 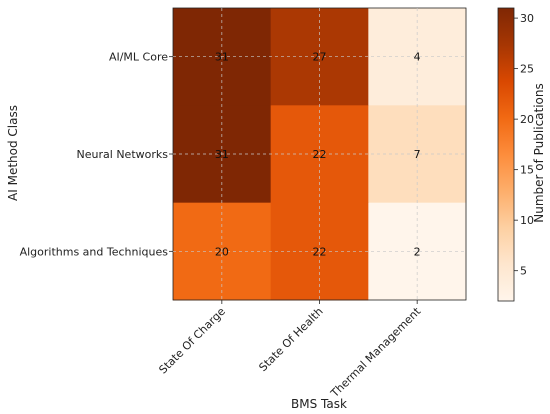 What do you see at coordinates (506, 154) in the screenshot?
I see `colorbar` at bounding box center [506, 154].